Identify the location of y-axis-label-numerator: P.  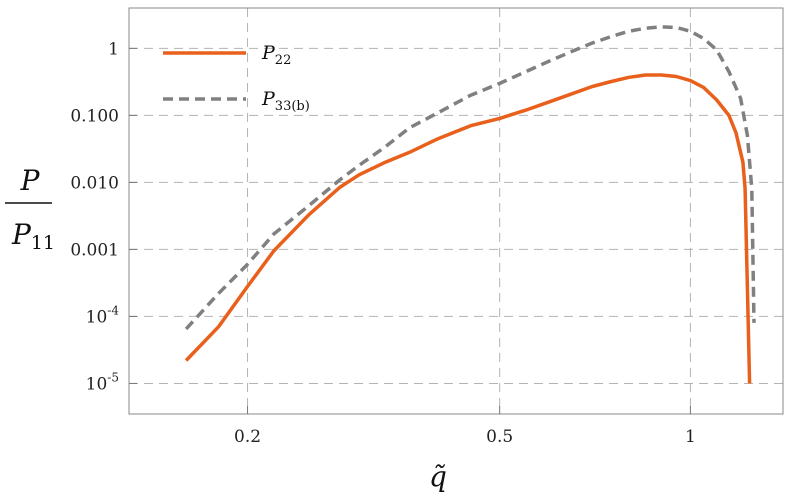
(30, 180).